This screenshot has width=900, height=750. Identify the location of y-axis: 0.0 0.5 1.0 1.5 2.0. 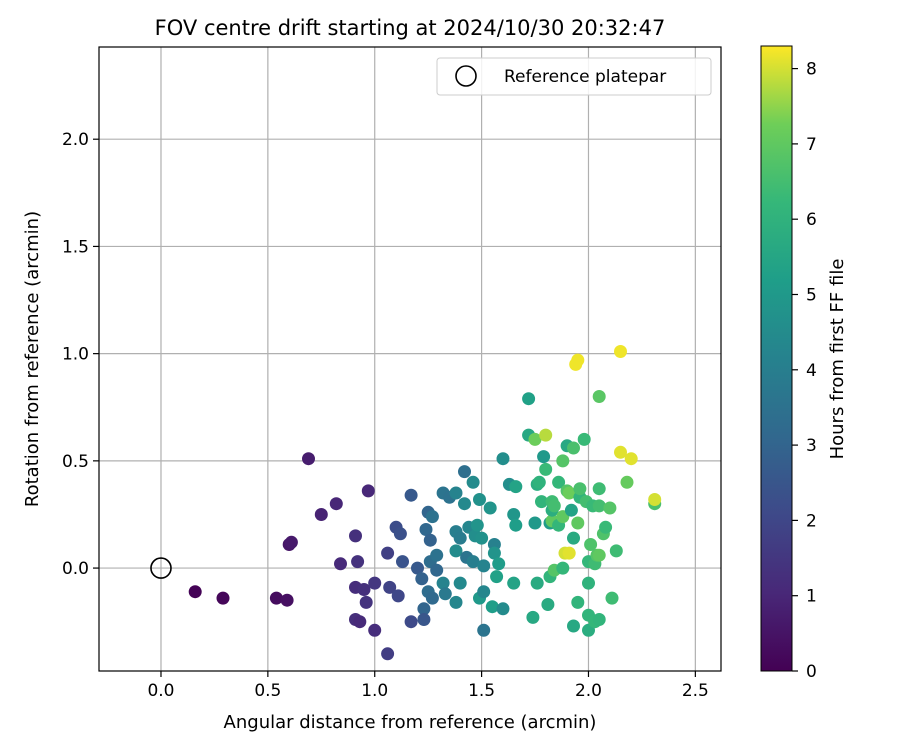
(80, 354).